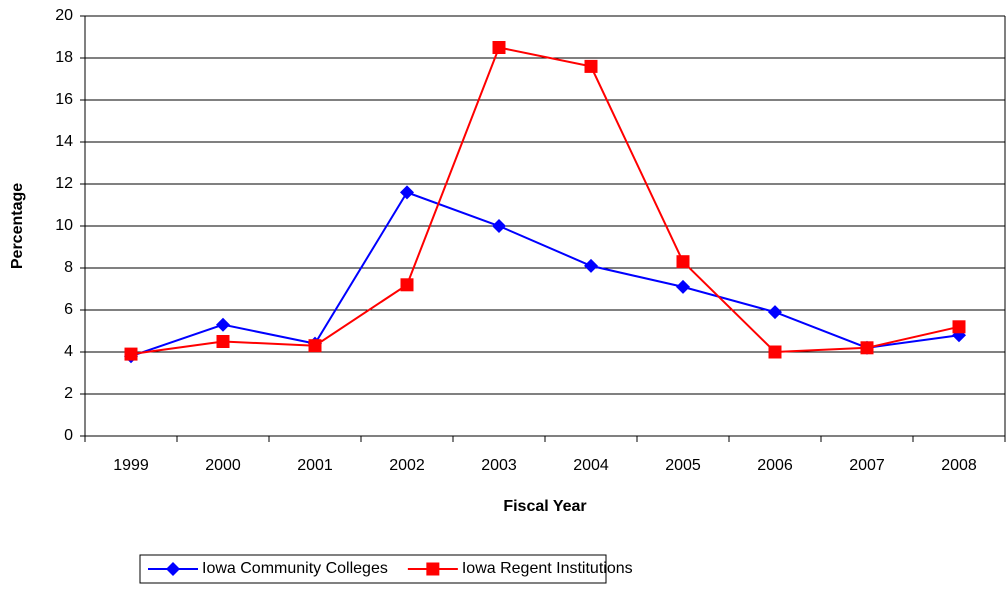  What do you see at coordinates (68, 309) in the screenshot?
I see `y-tick-label: 6` at bounding box center [68, 309].